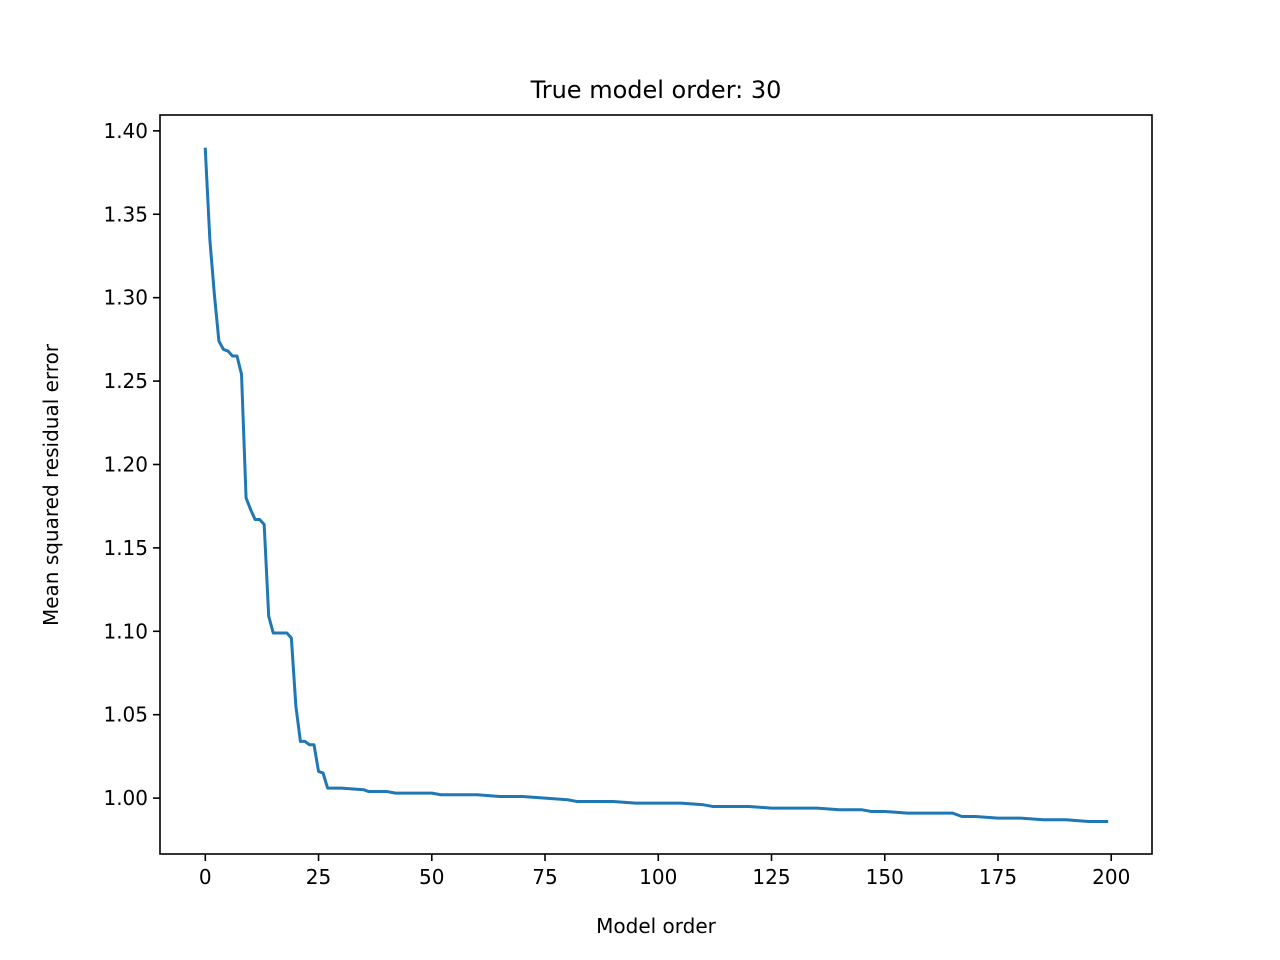  What do you see at coordinates (125, 214) in the screenshot?
I see `y-tick-label: 1.35` at bounding box center [125, 214].